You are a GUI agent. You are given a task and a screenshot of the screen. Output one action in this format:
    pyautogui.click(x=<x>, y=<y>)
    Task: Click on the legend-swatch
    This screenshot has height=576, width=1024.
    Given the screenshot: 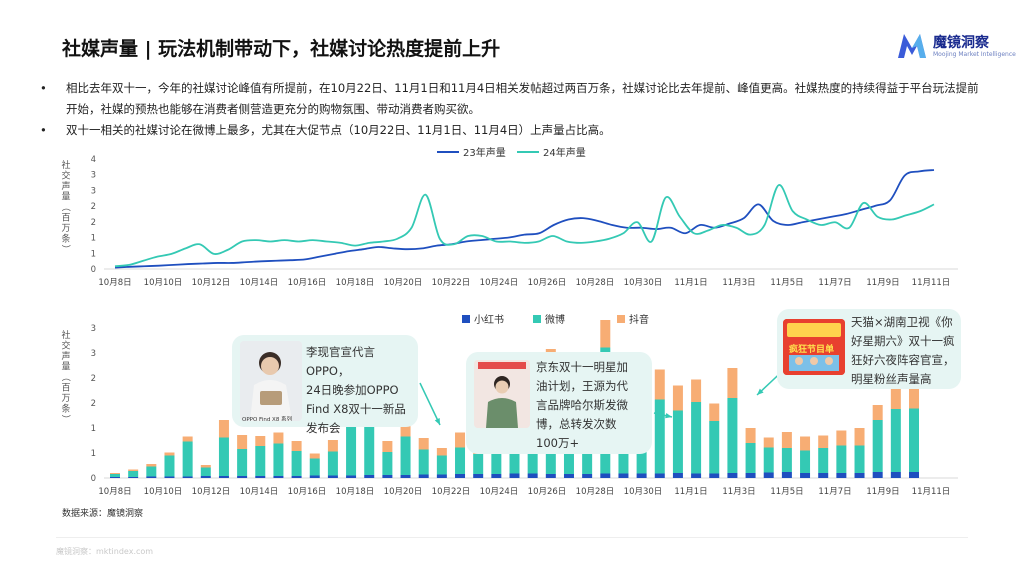 What is the action you would take?
    pyautogui.click(x=466, y=319)
    